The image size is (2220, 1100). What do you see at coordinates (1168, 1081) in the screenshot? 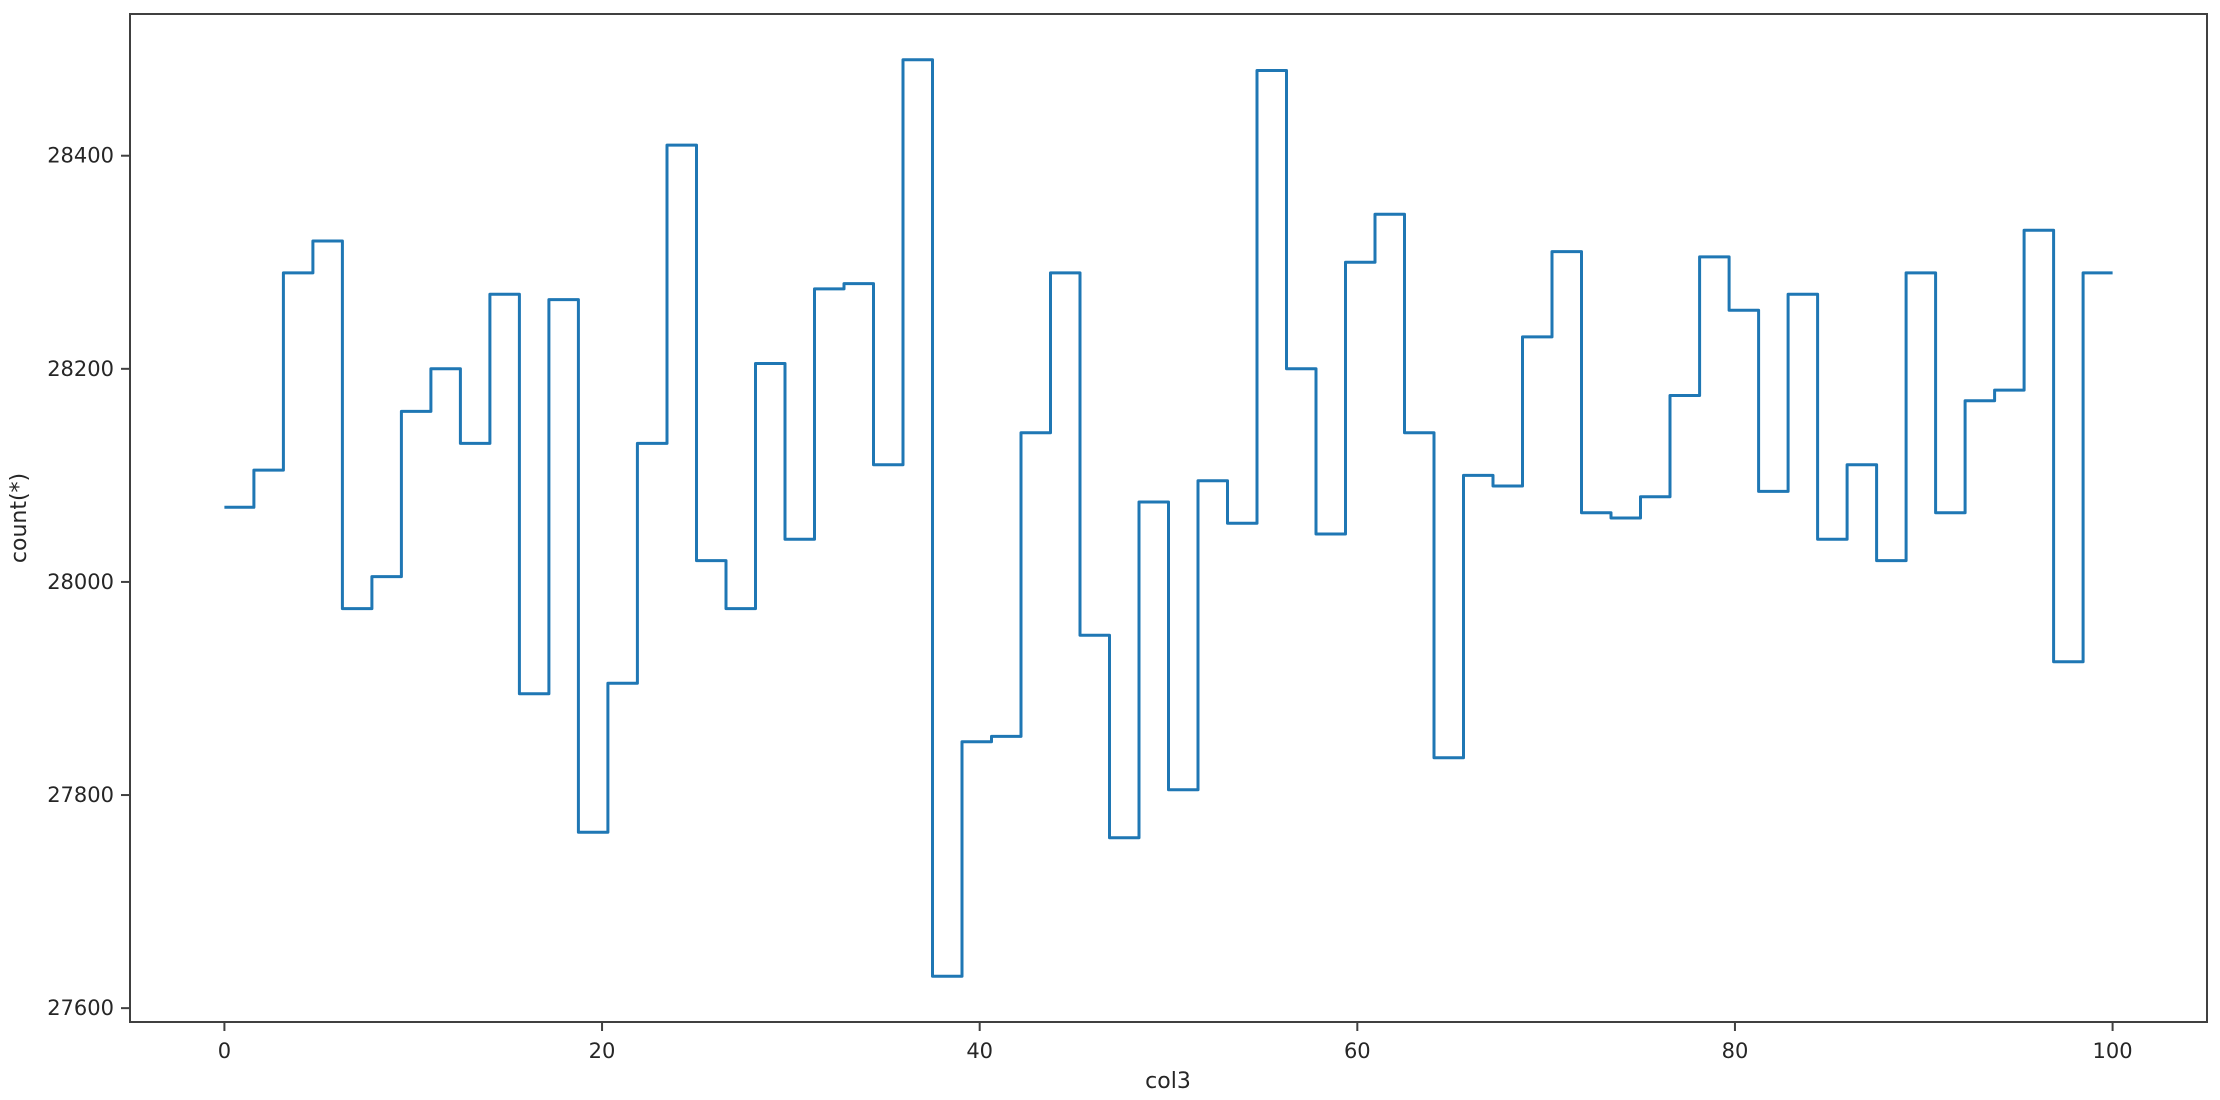
I see `x-axis-title: col3` at bounding box center [1168, 1081].